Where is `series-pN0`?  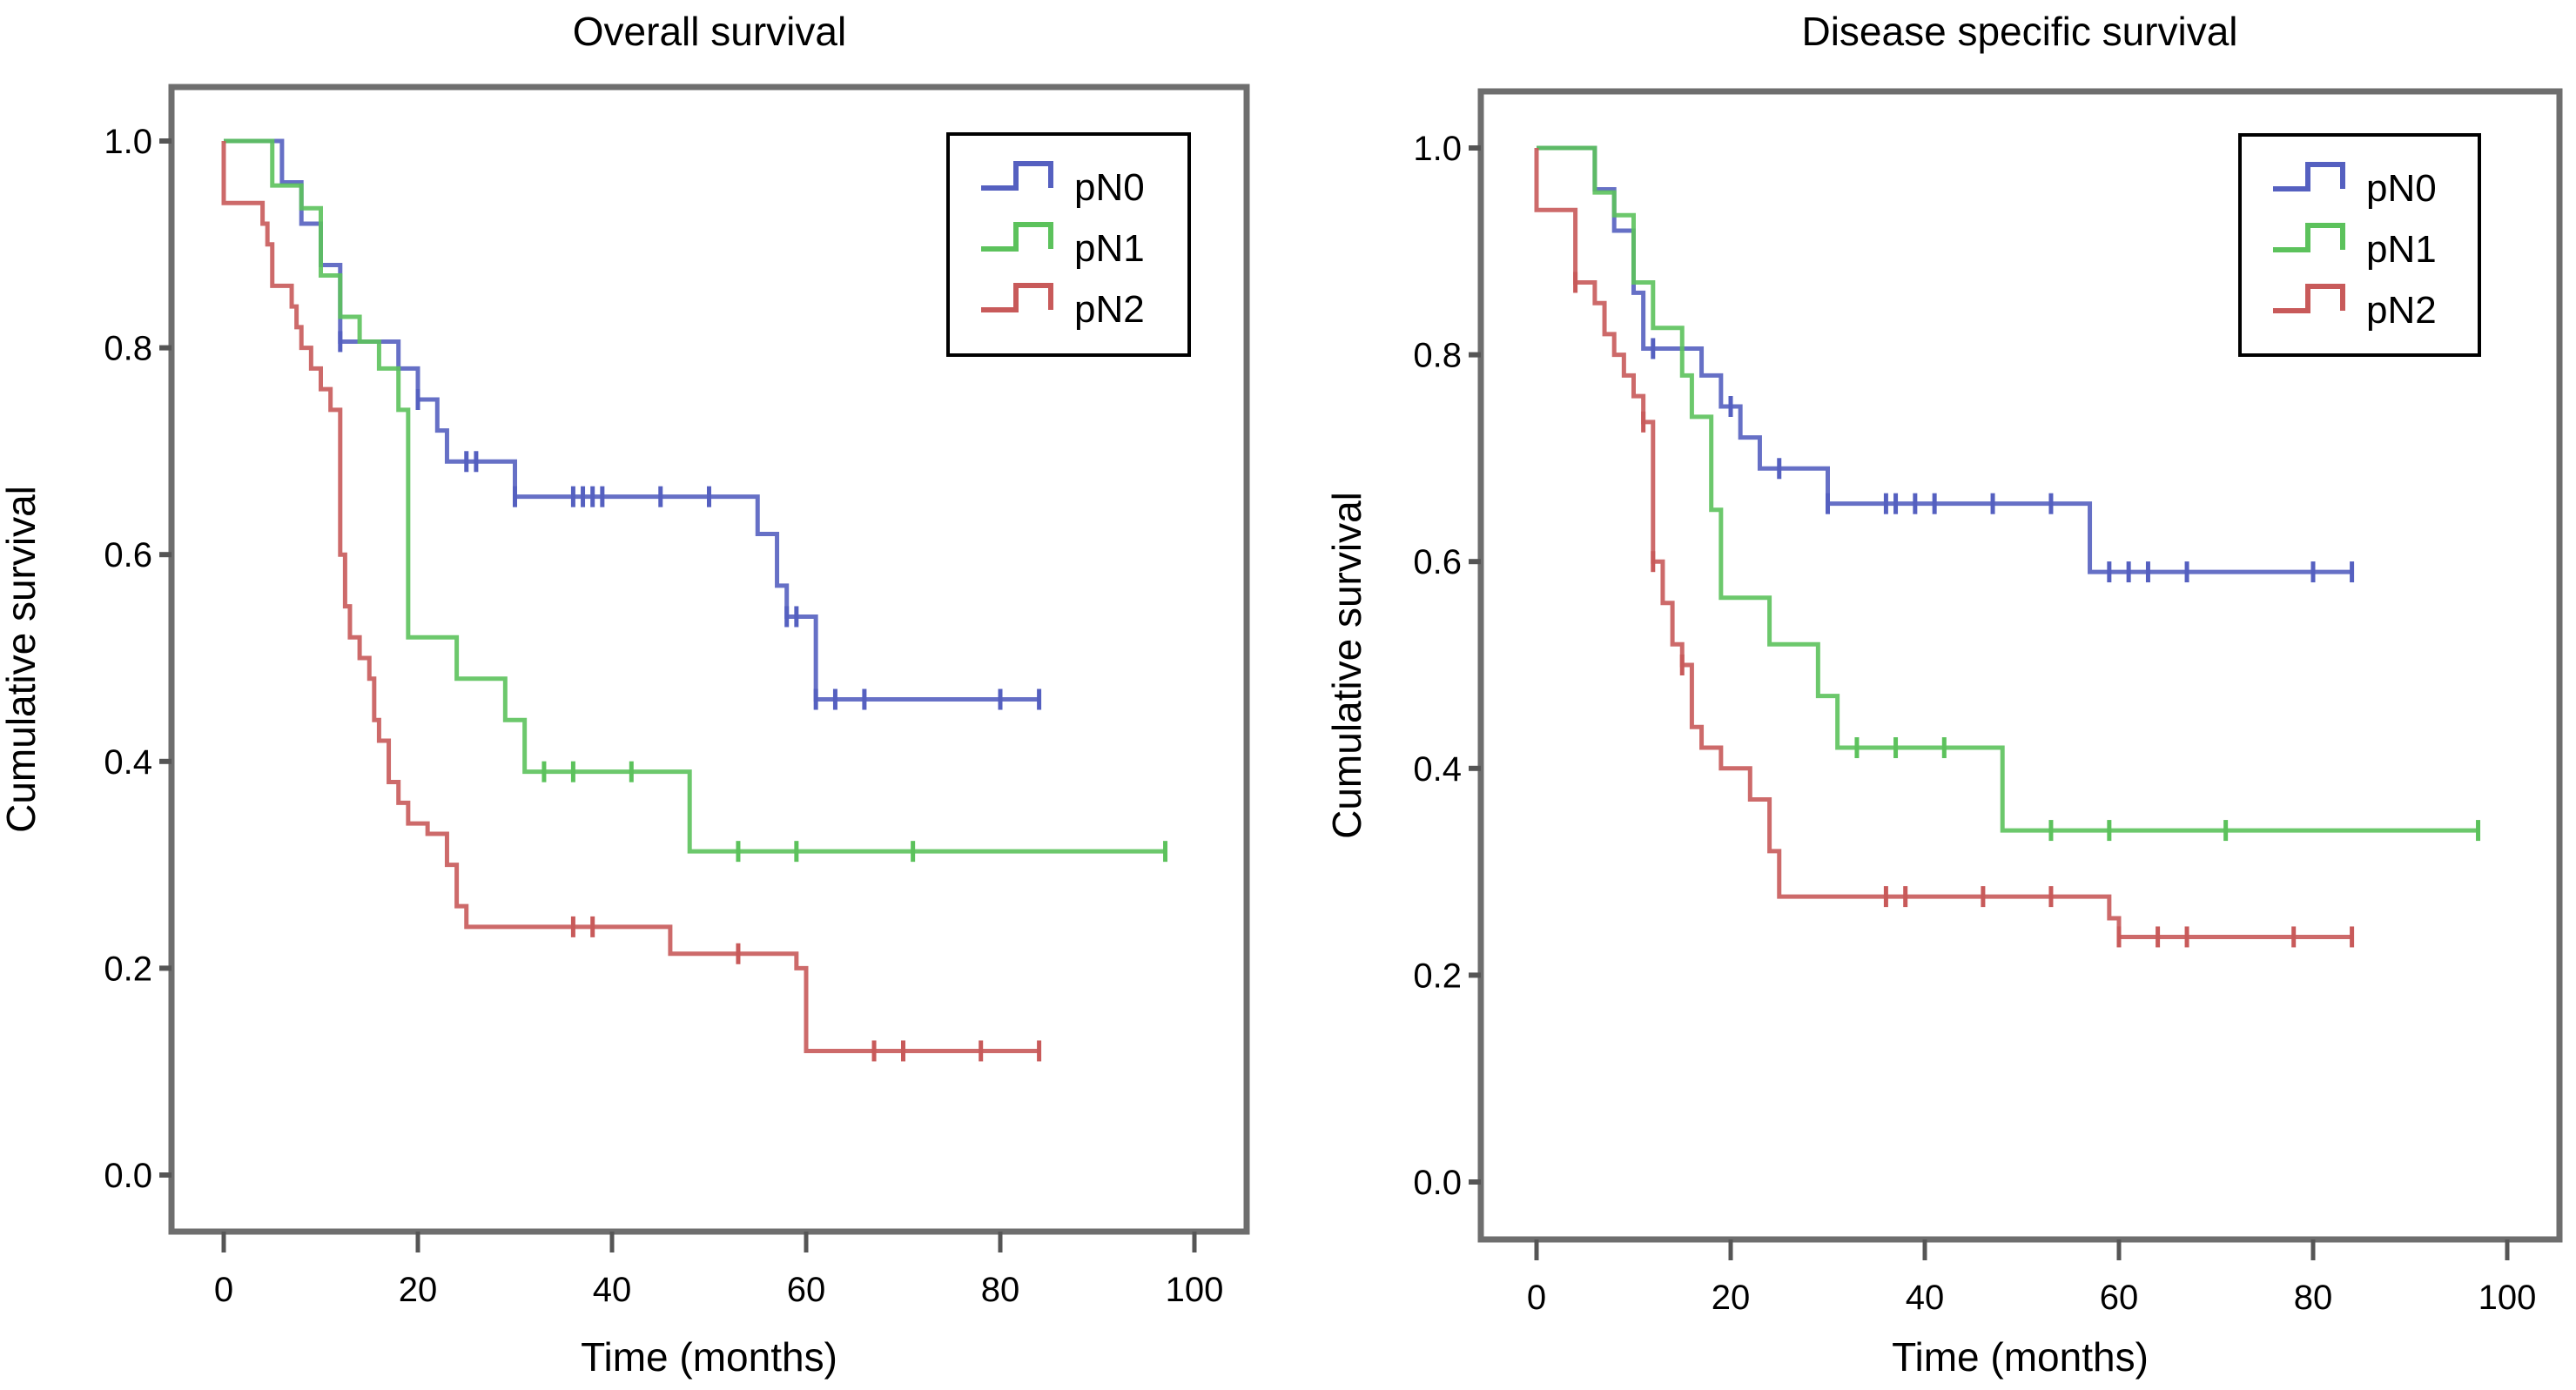
series-pN0 is located at coordinates (633, 424).